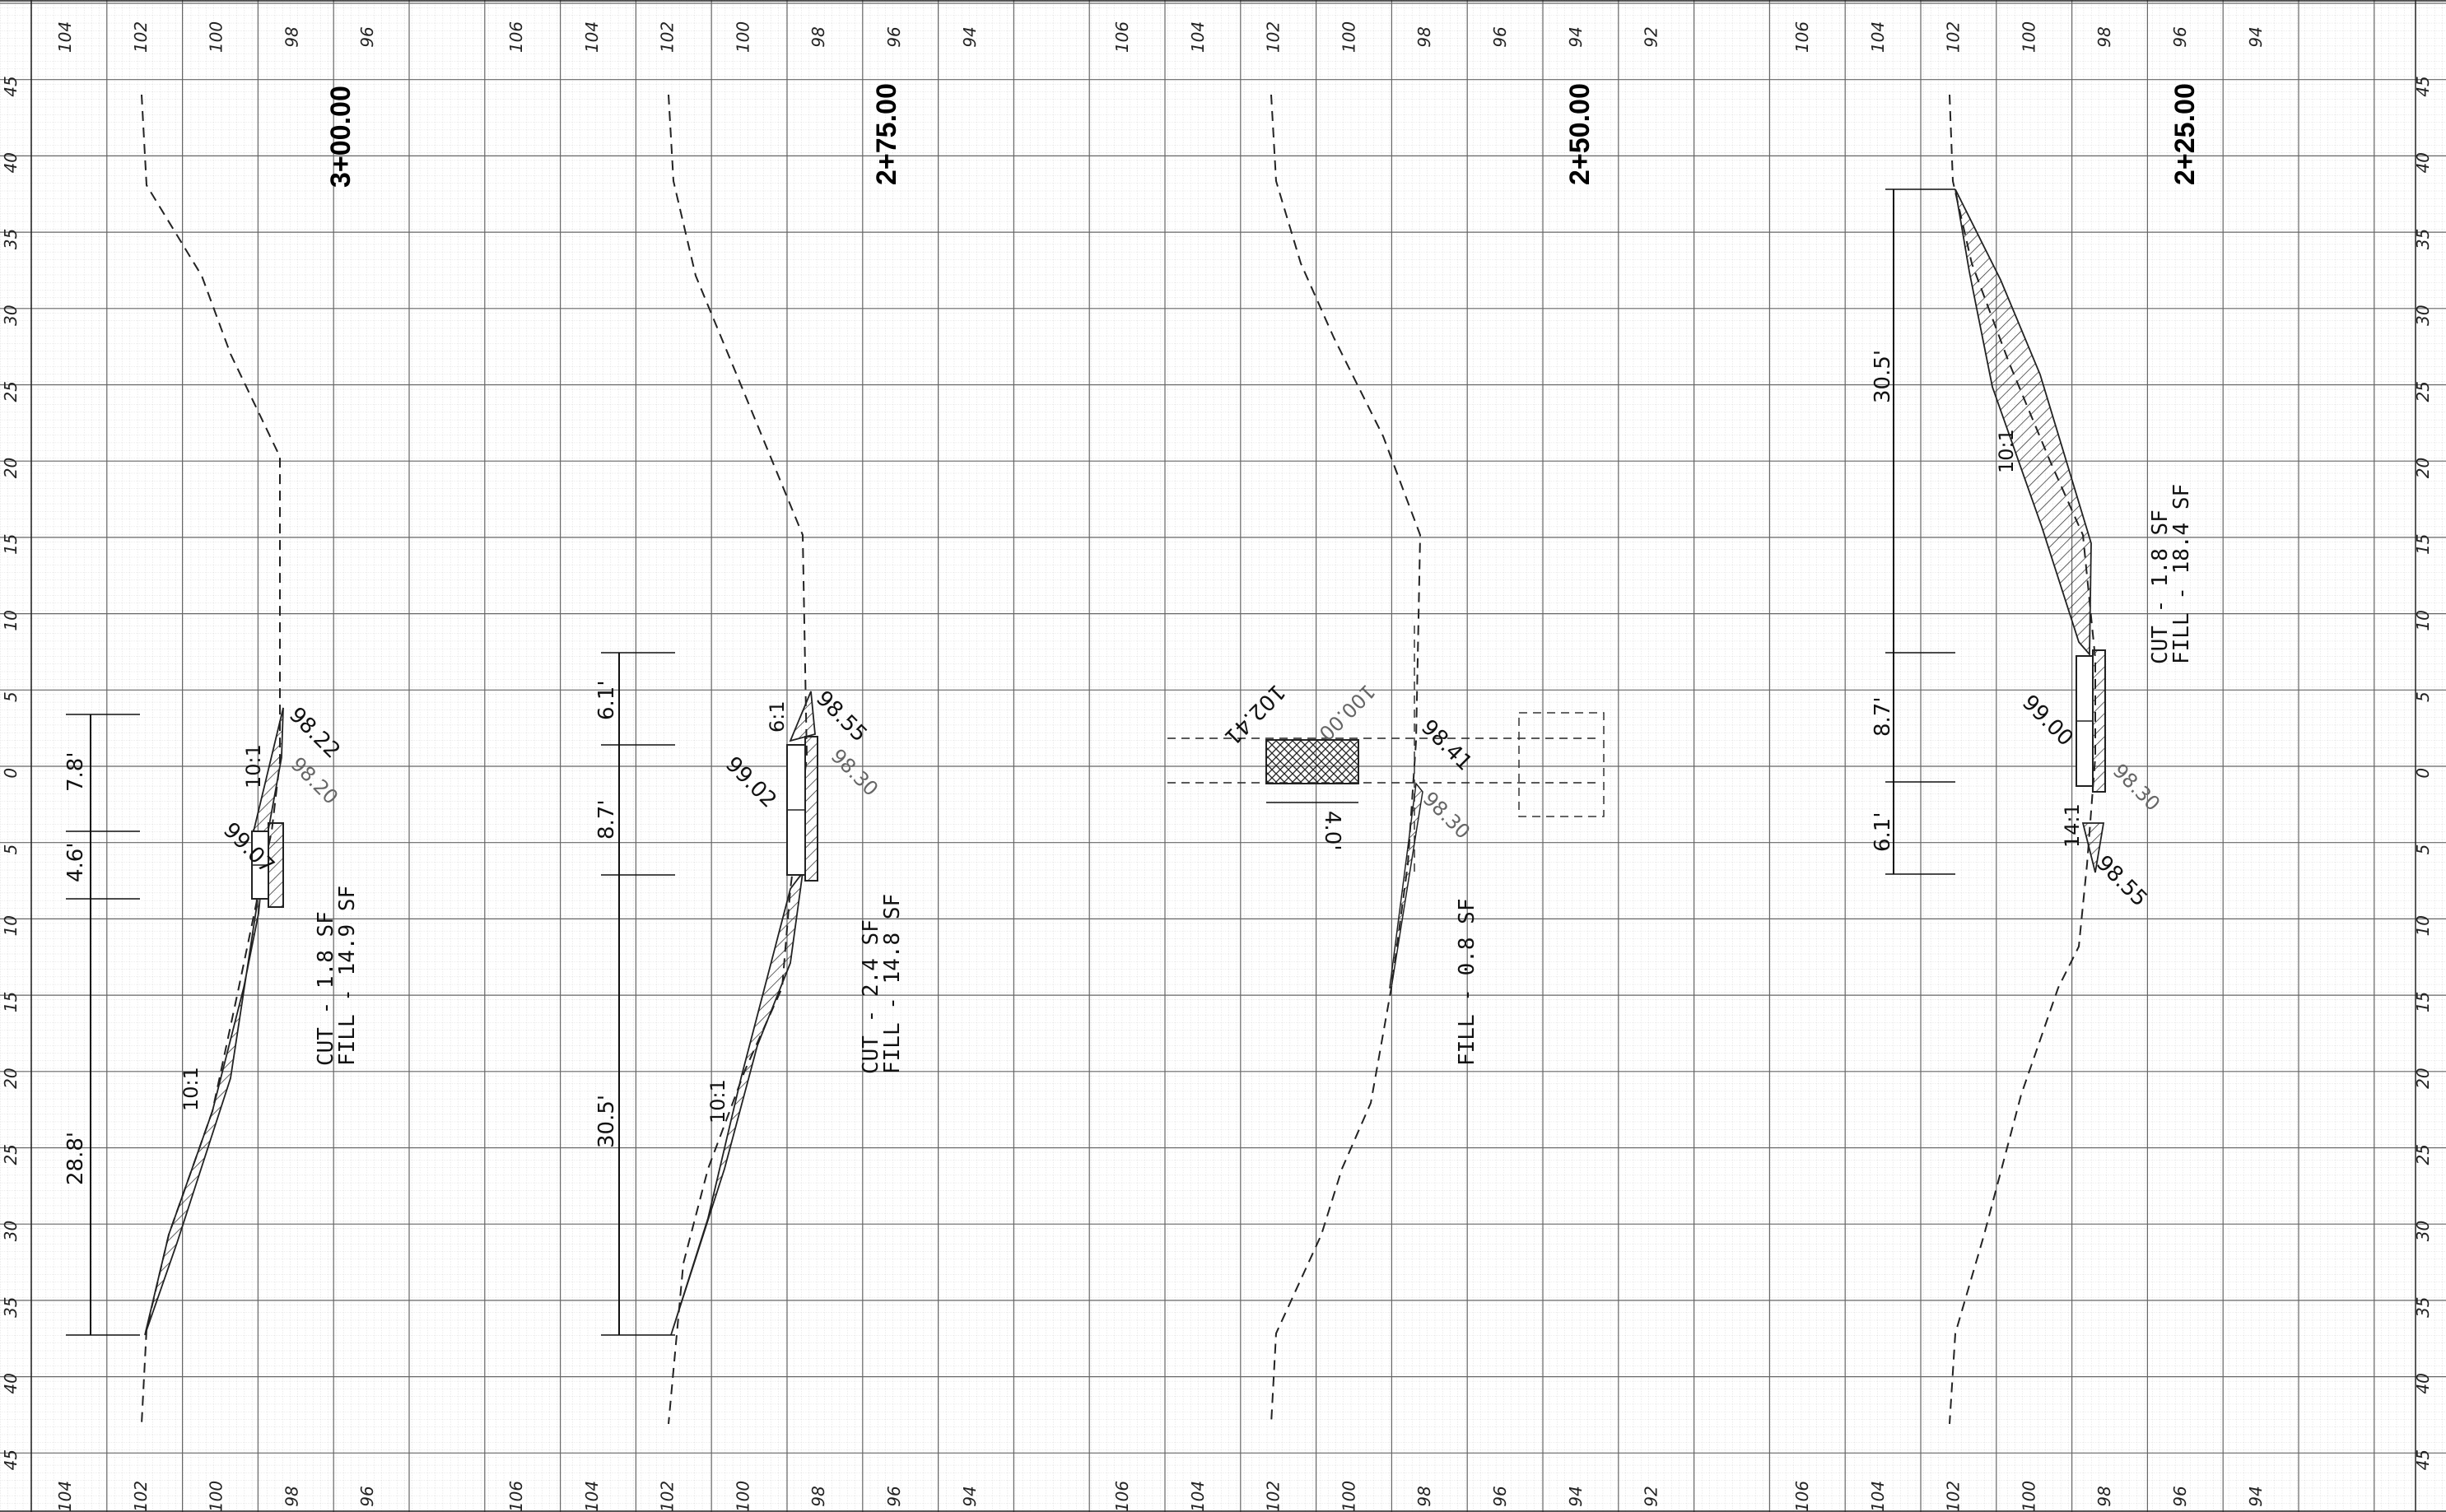 The height and width of the screenshot is (1512, 2446). What do you see at coordinates (1883, 717) in the screenshot?
I see `dim-label: 8.7'` at bounding box center [1883, 717].